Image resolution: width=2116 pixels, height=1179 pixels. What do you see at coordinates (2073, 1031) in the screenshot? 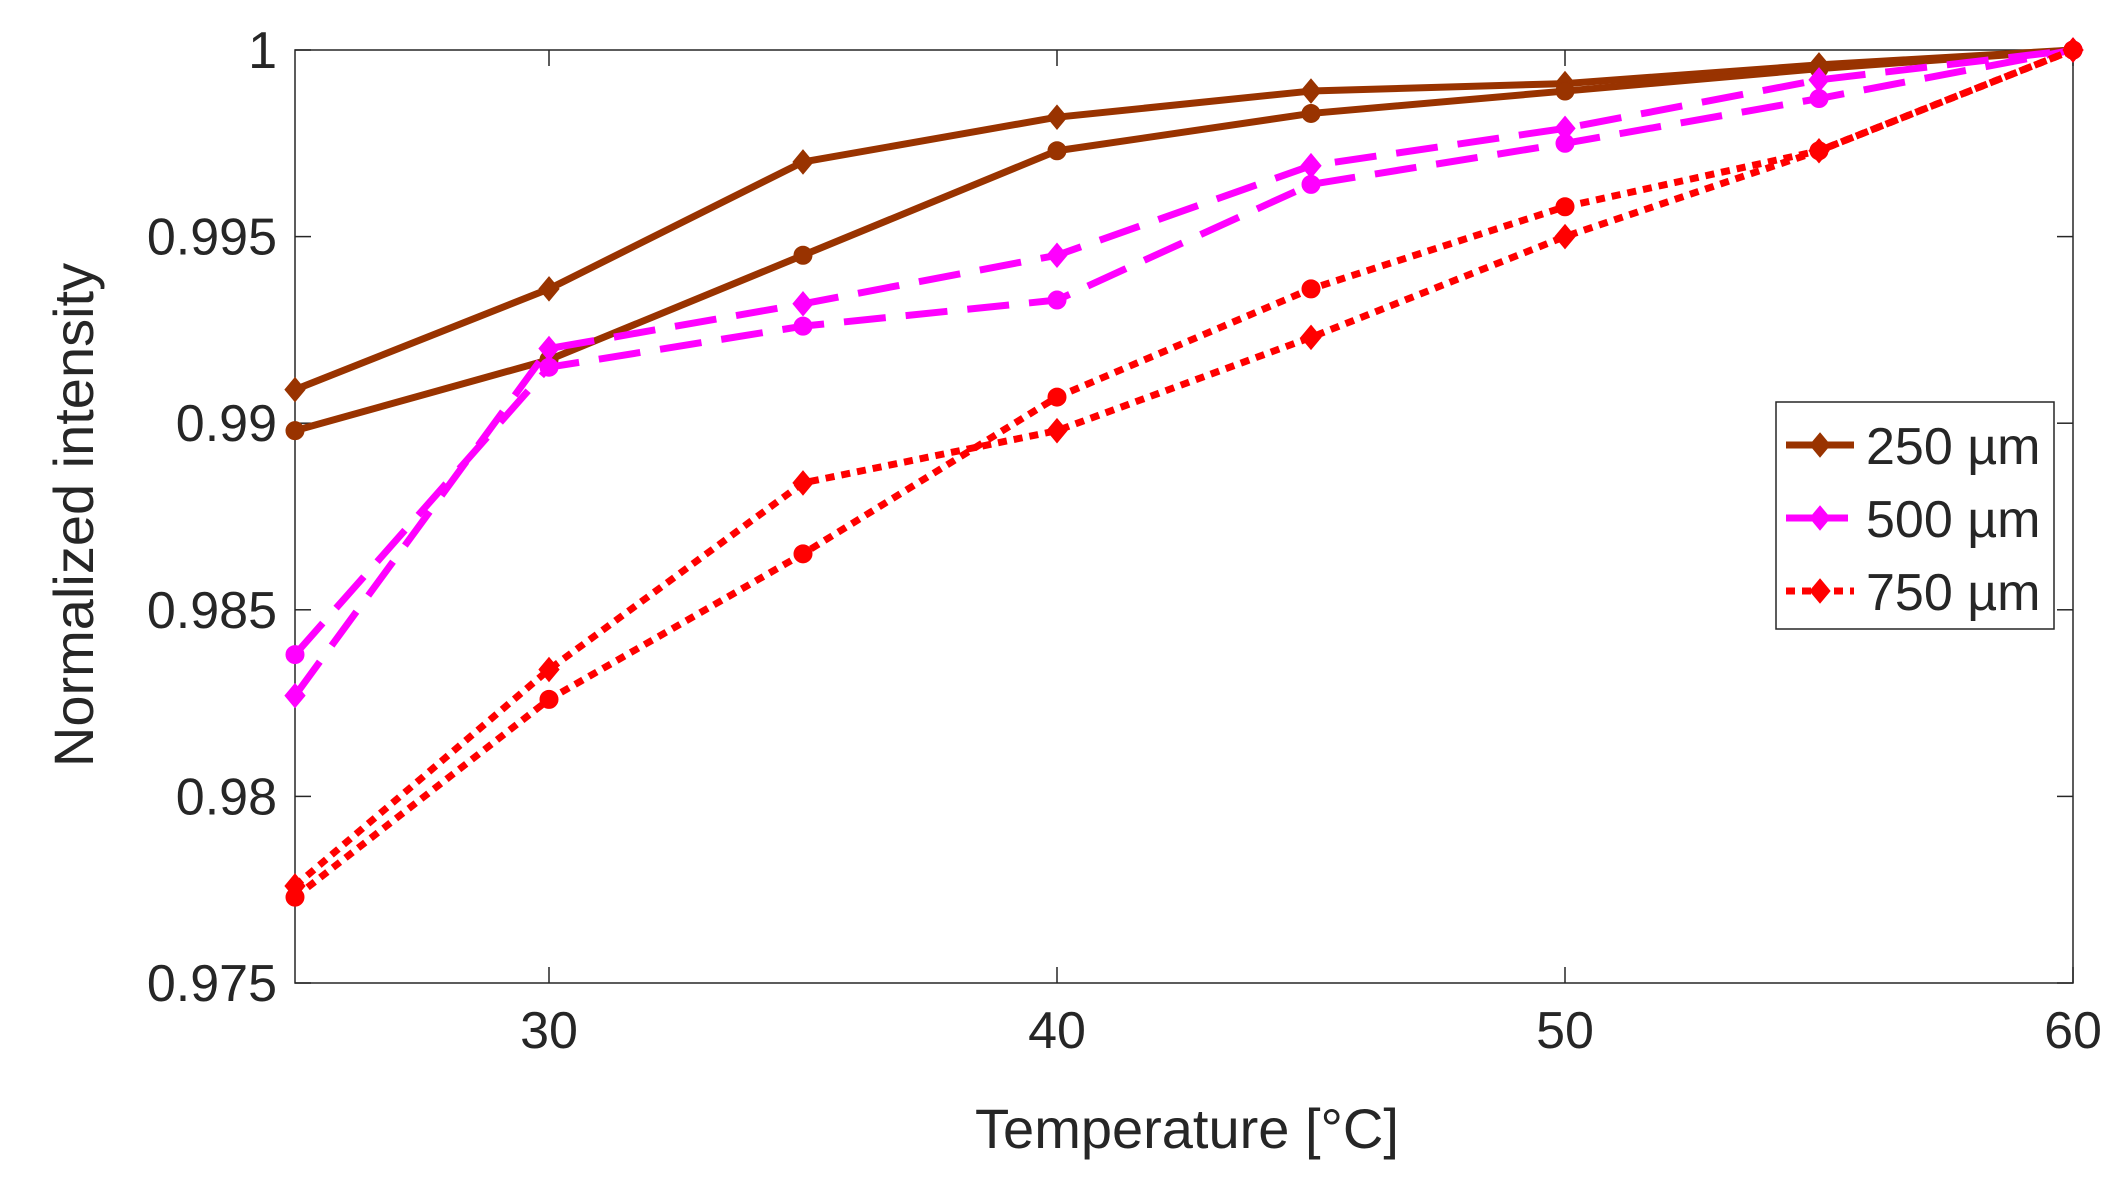
I see `x-tick-label: 60` at bounding box center [2073, 1031].